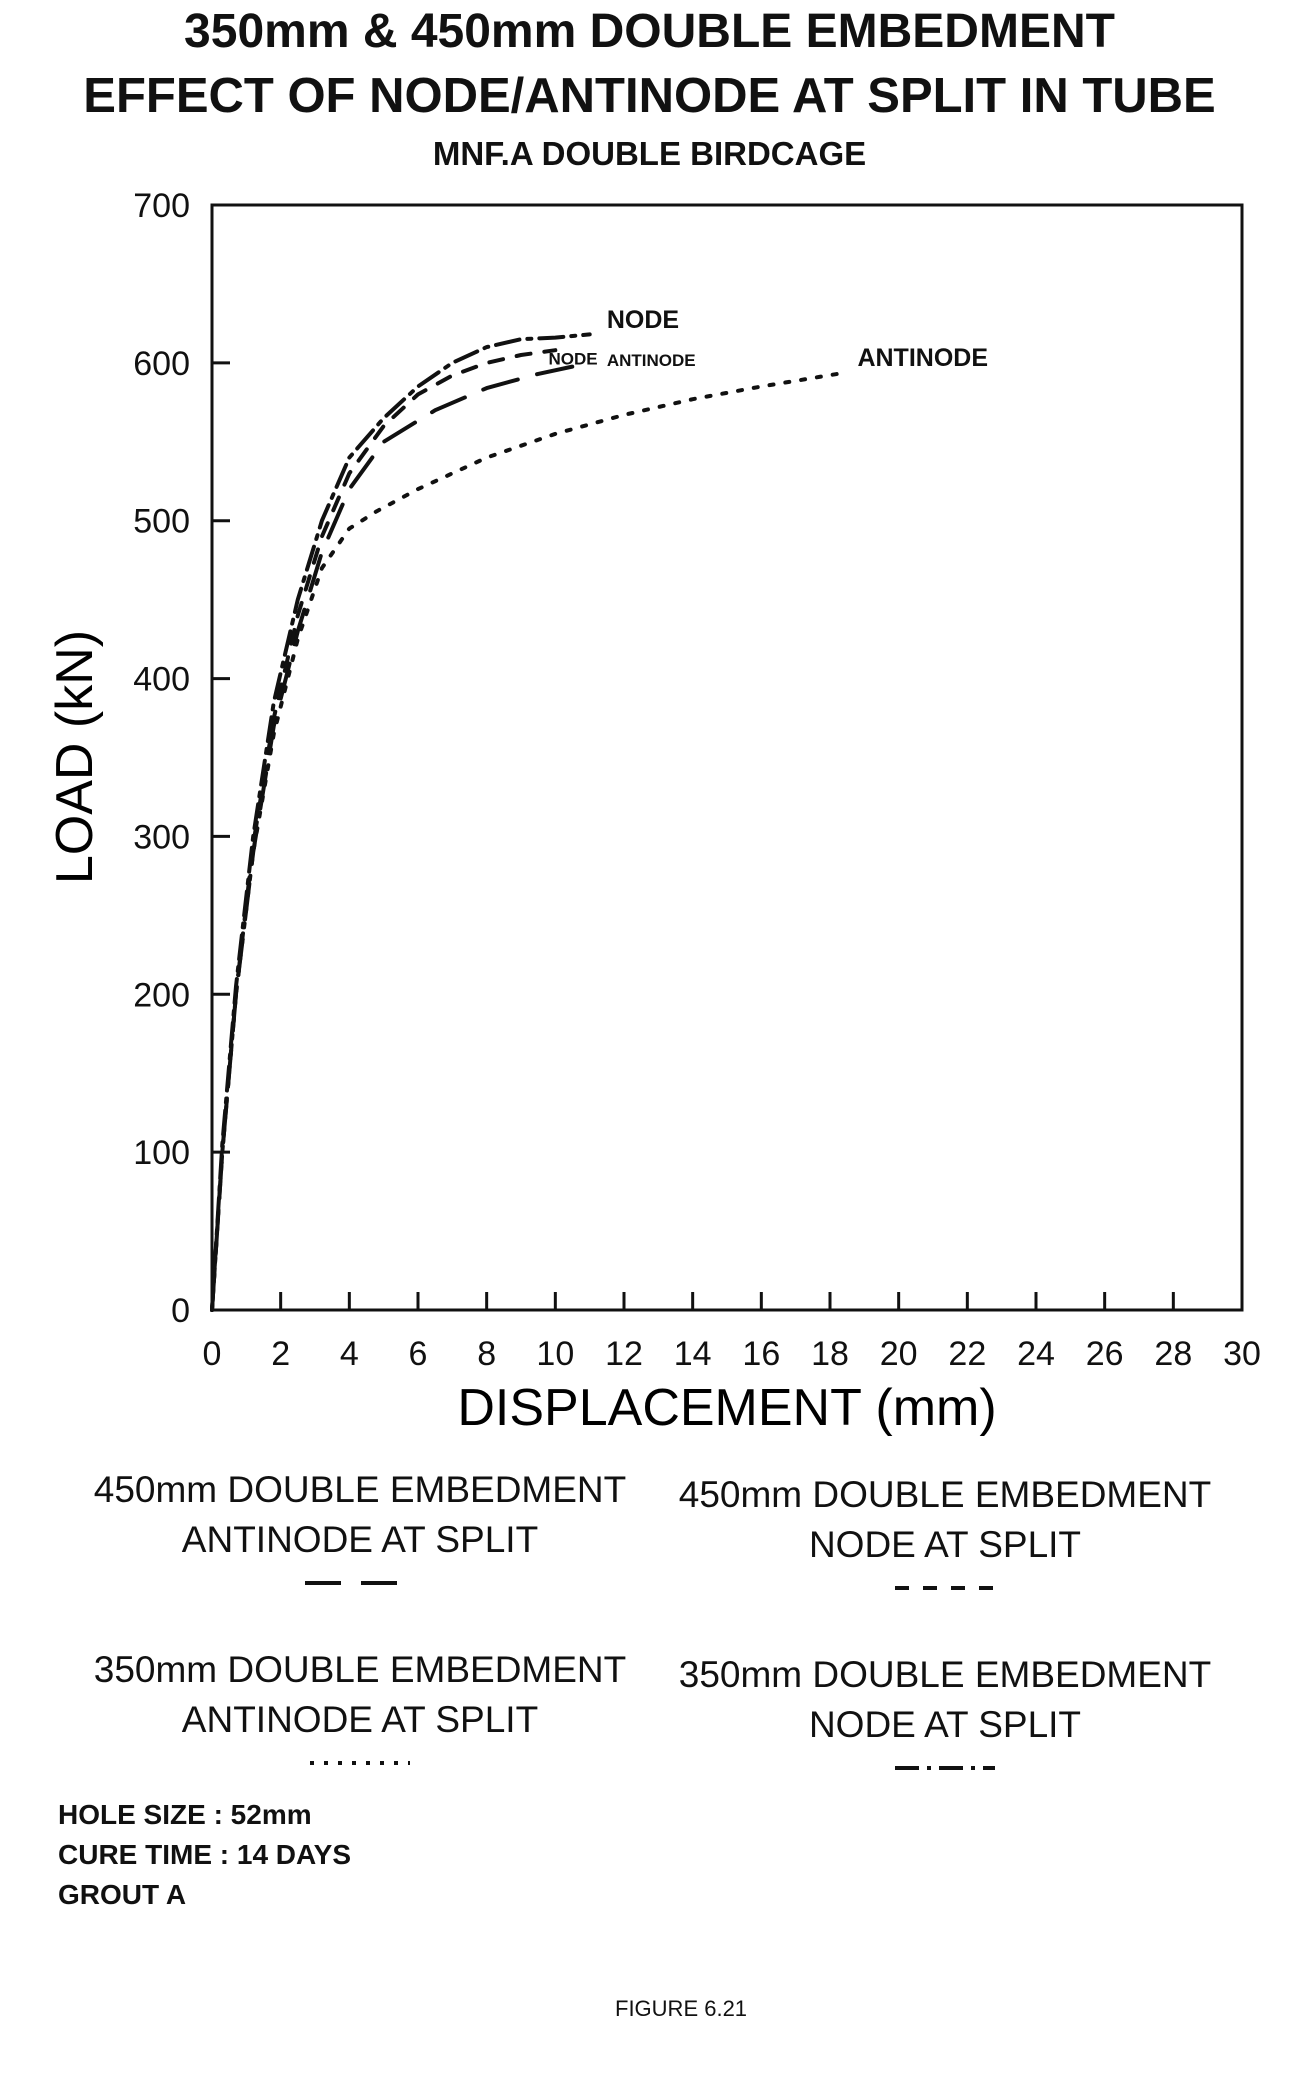  I want to click on x-tick-label: 28, so click(1173, 1354).